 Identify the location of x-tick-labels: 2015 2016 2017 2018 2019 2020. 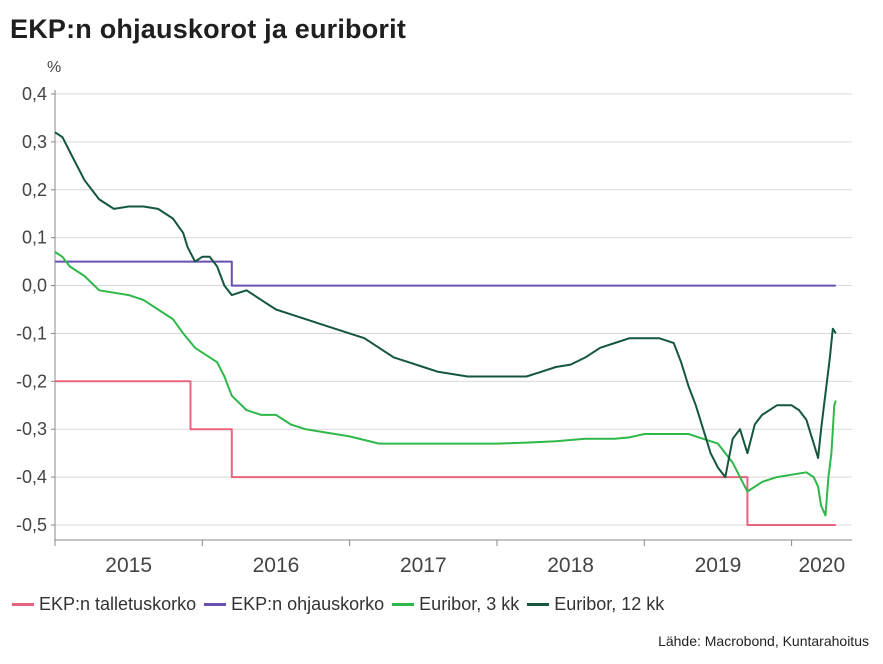
(449, 558).